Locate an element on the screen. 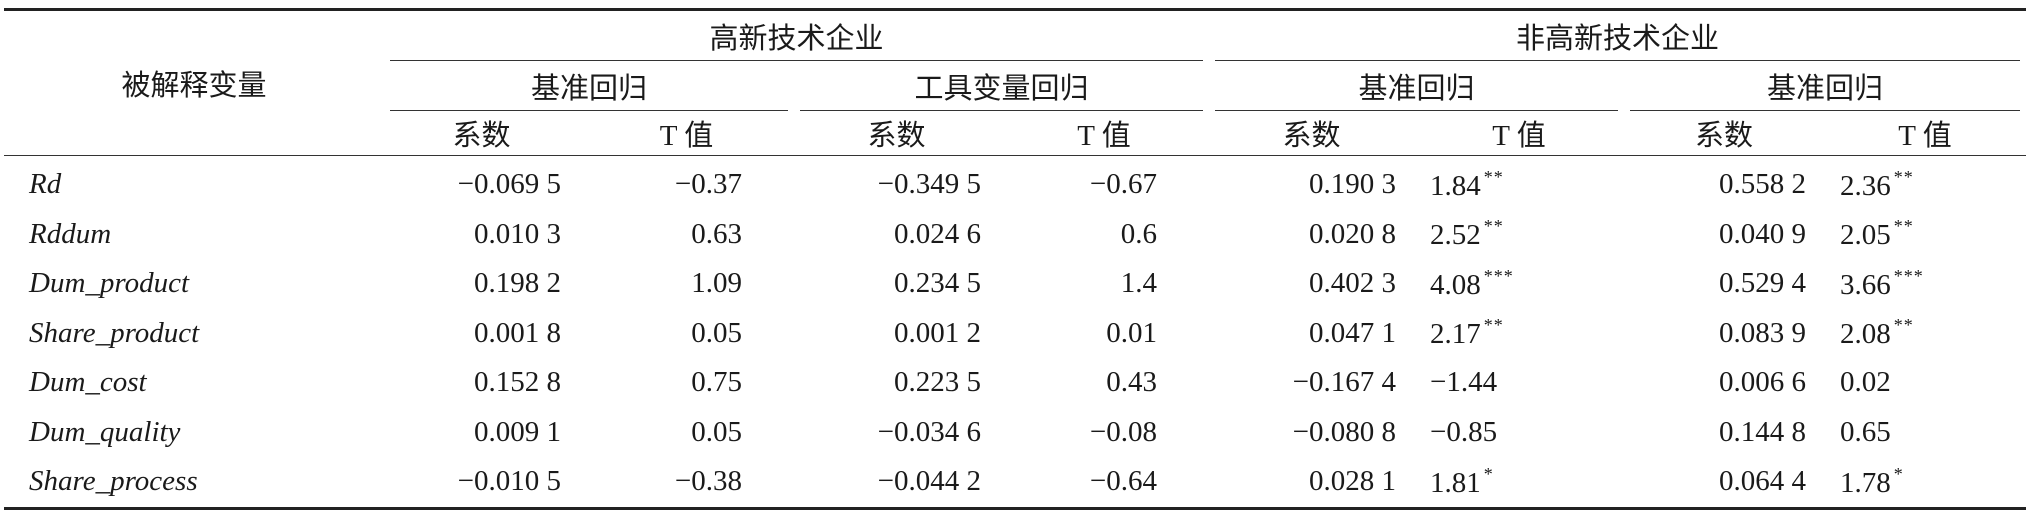 The width and height of the screenshot is (2032, 512). coef-cell: −0.044 2 is located at coordinates (896, 482).